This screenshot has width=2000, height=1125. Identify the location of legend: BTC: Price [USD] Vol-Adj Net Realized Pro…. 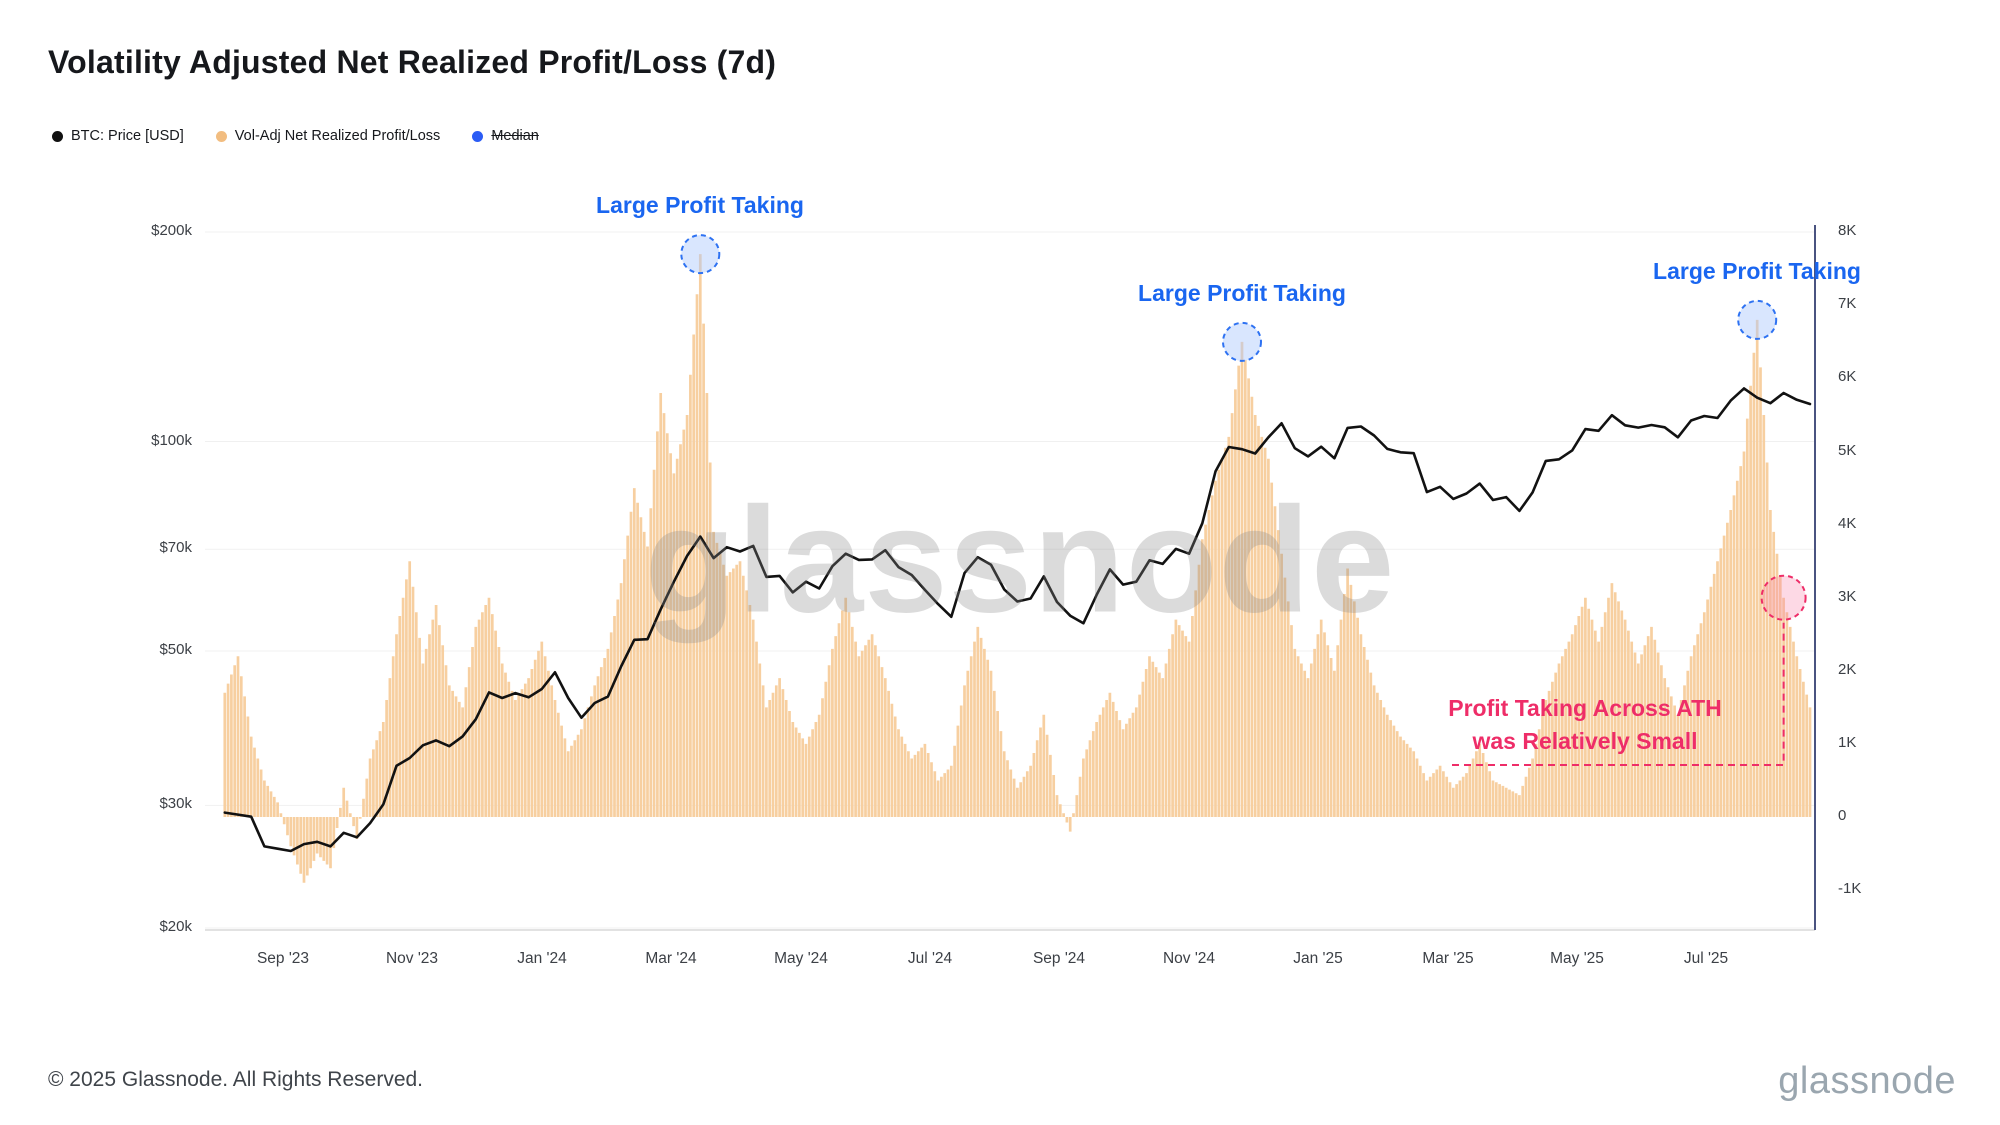
(295, 136).